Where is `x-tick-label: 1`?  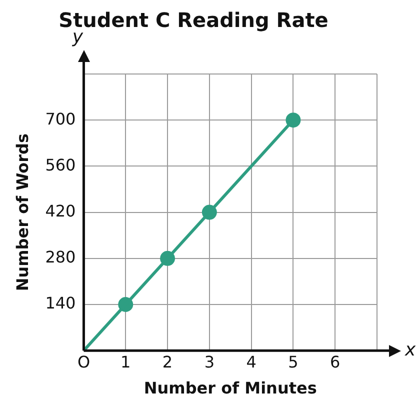
x-tick-label: 1 is located at coordinates (125, 362).